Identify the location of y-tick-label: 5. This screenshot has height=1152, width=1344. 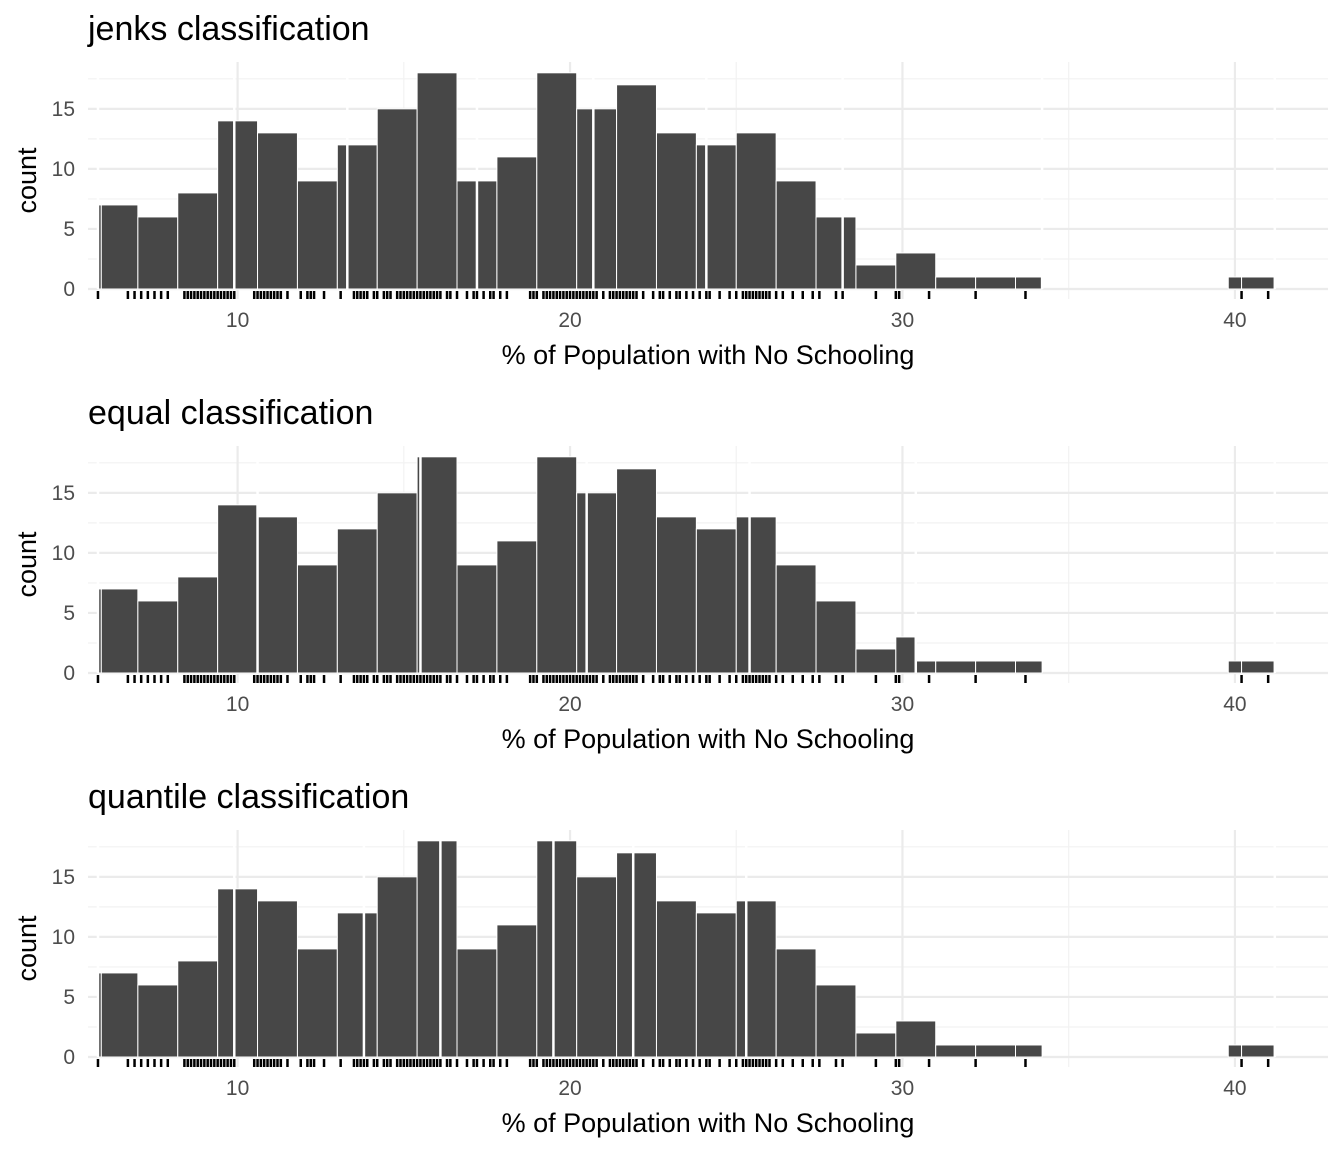
(69, 997).